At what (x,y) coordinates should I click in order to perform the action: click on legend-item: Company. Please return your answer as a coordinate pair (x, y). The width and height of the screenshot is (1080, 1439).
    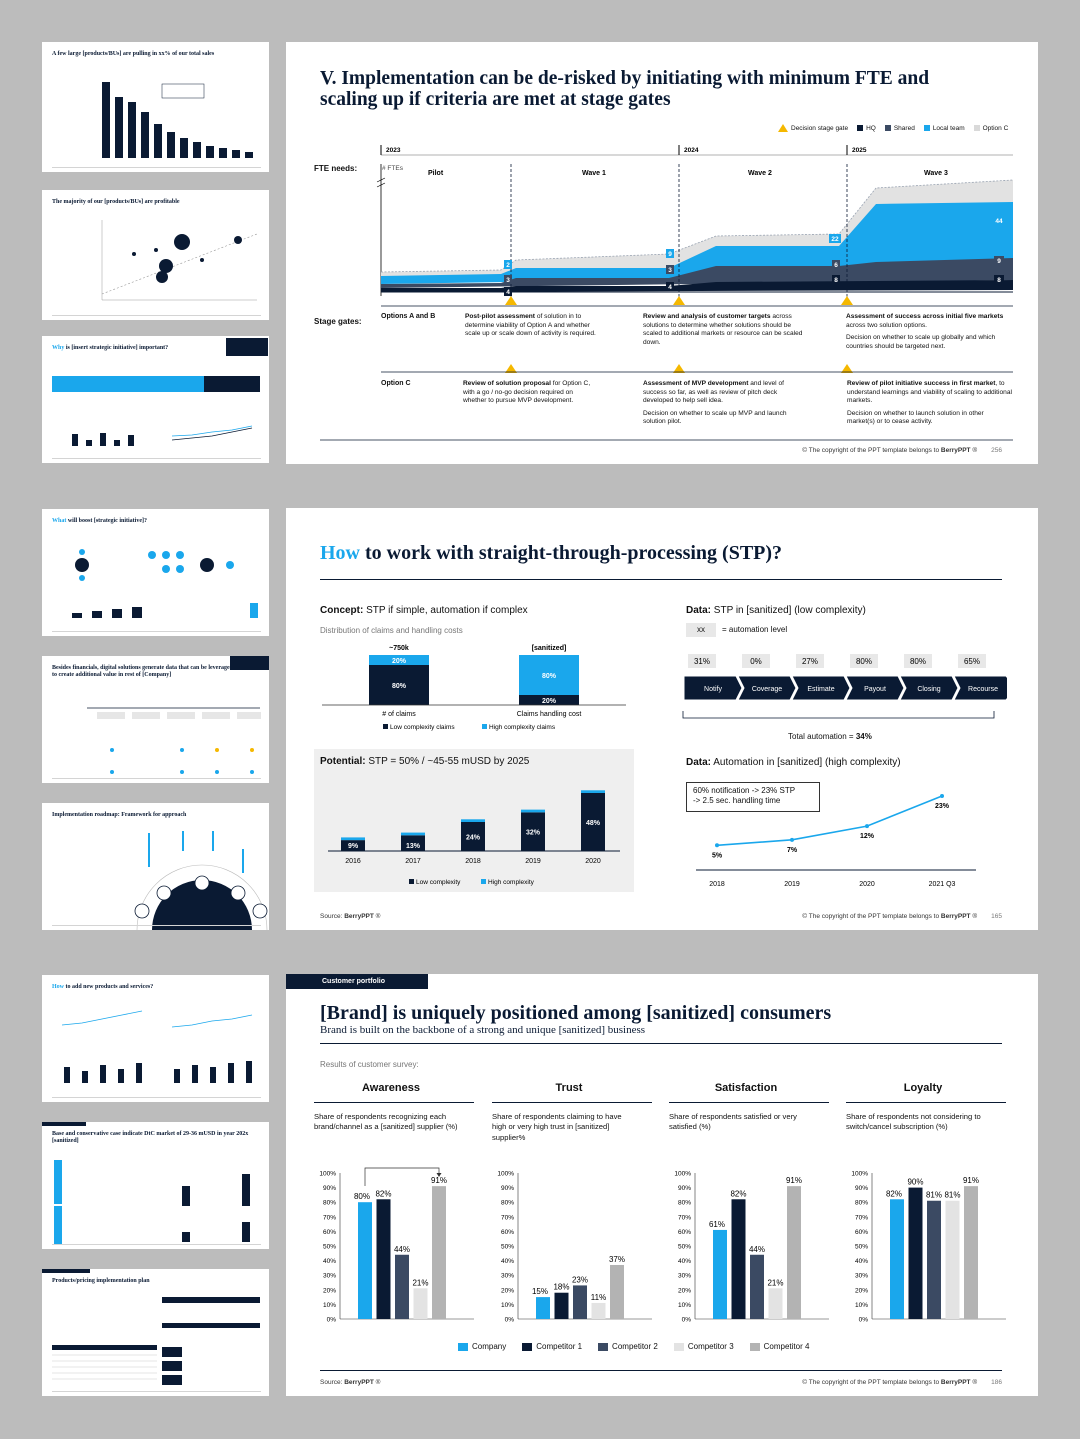
    Looking at the image, I should click on (482, 1346).